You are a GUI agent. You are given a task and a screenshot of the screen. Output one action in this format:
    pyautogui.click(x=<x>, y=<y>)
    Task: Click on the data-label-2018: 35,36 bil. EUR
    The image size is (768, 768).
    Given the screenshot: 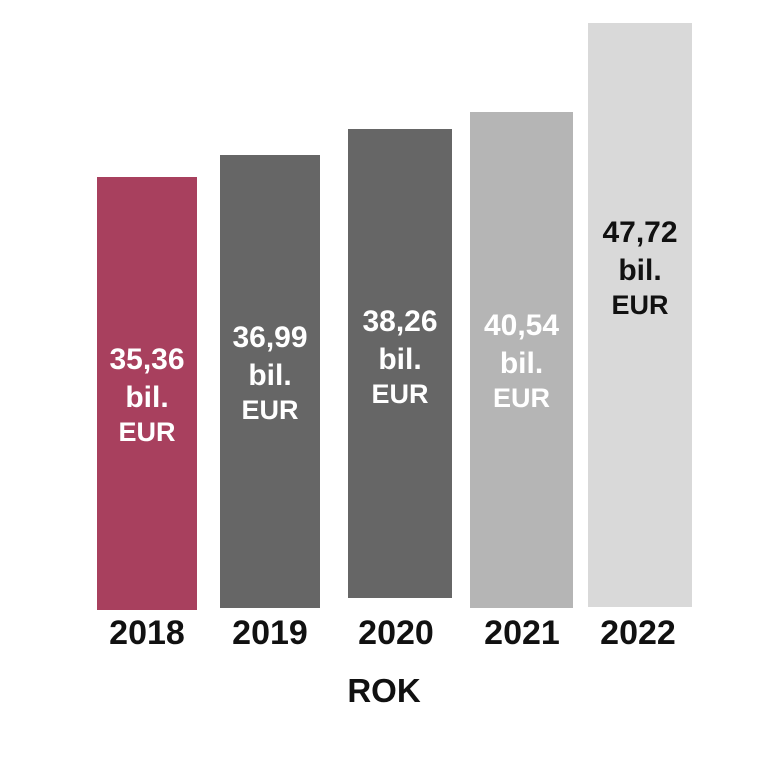 What is the action you would take?
    pyautogui.click(x=147, y=395)
    